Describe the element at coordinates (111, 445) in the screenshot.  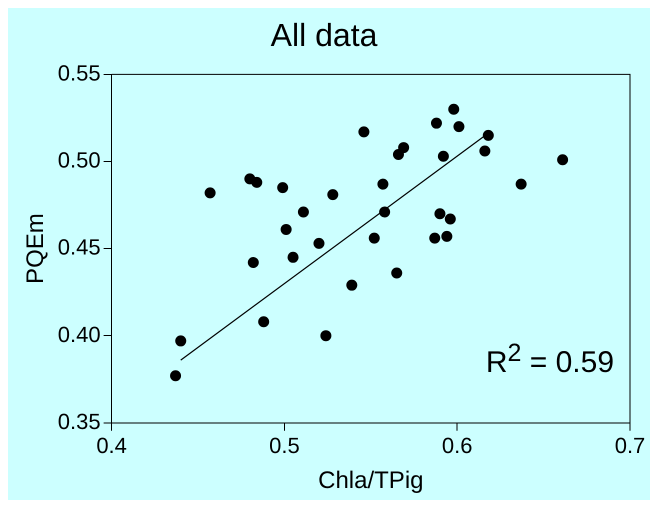
I see `x-tick-label: 0.4` at that location.